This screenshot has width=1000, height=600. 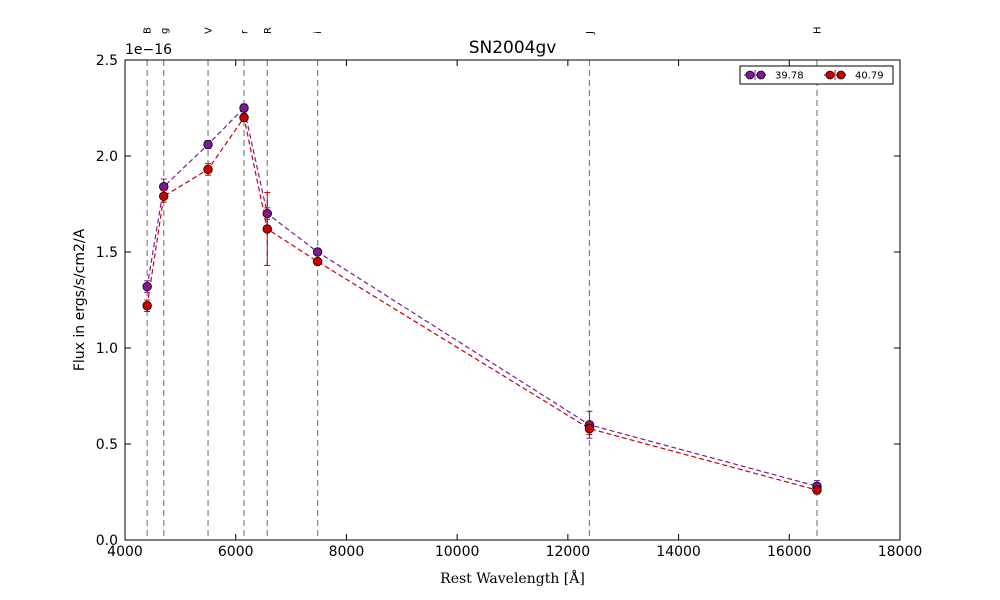 What do you see at coordinates (107, 349) in the screenshot?
I see `y-tick-label: 1.0` at bounding box center [107, 349].